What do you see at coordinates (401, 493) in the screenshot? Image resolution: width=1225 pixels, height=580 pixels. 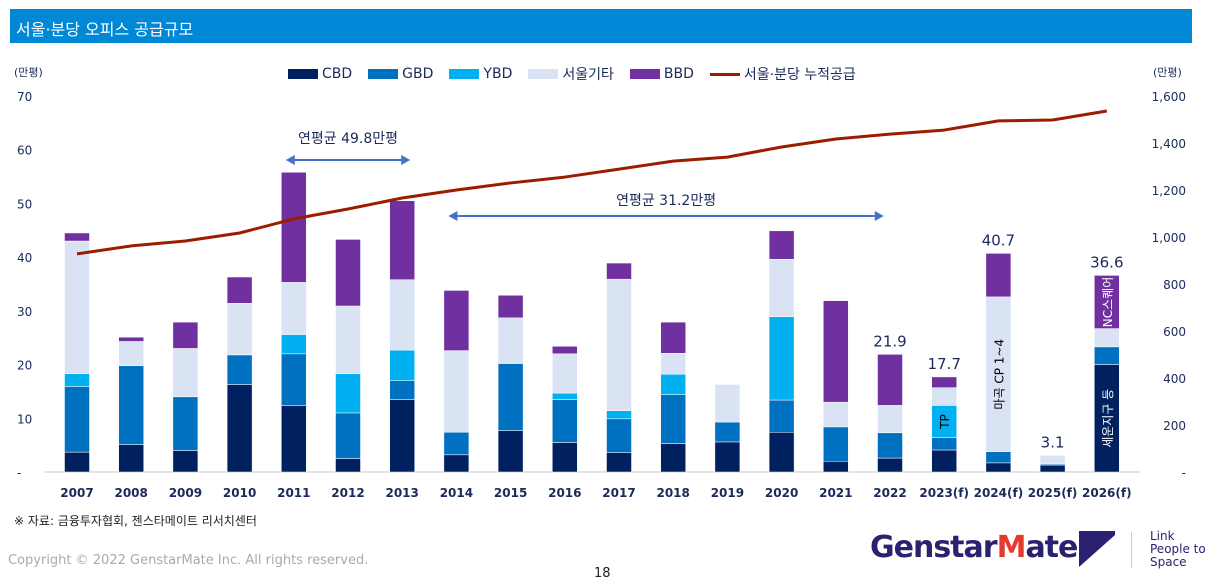 I see `x-tick-label: 2013` at bounding box center [401, 493].